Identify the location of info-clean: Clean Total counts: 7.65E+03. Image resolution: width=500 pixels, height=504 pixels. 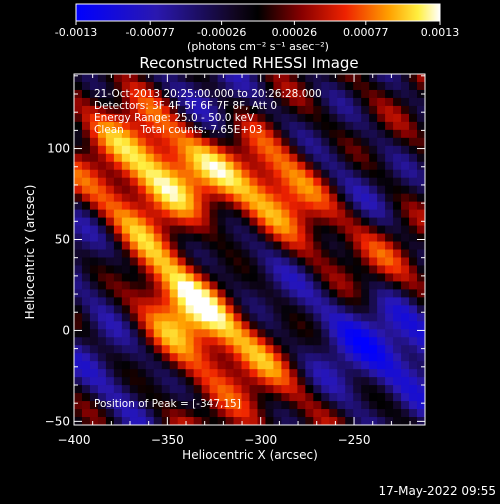
(178, 130).